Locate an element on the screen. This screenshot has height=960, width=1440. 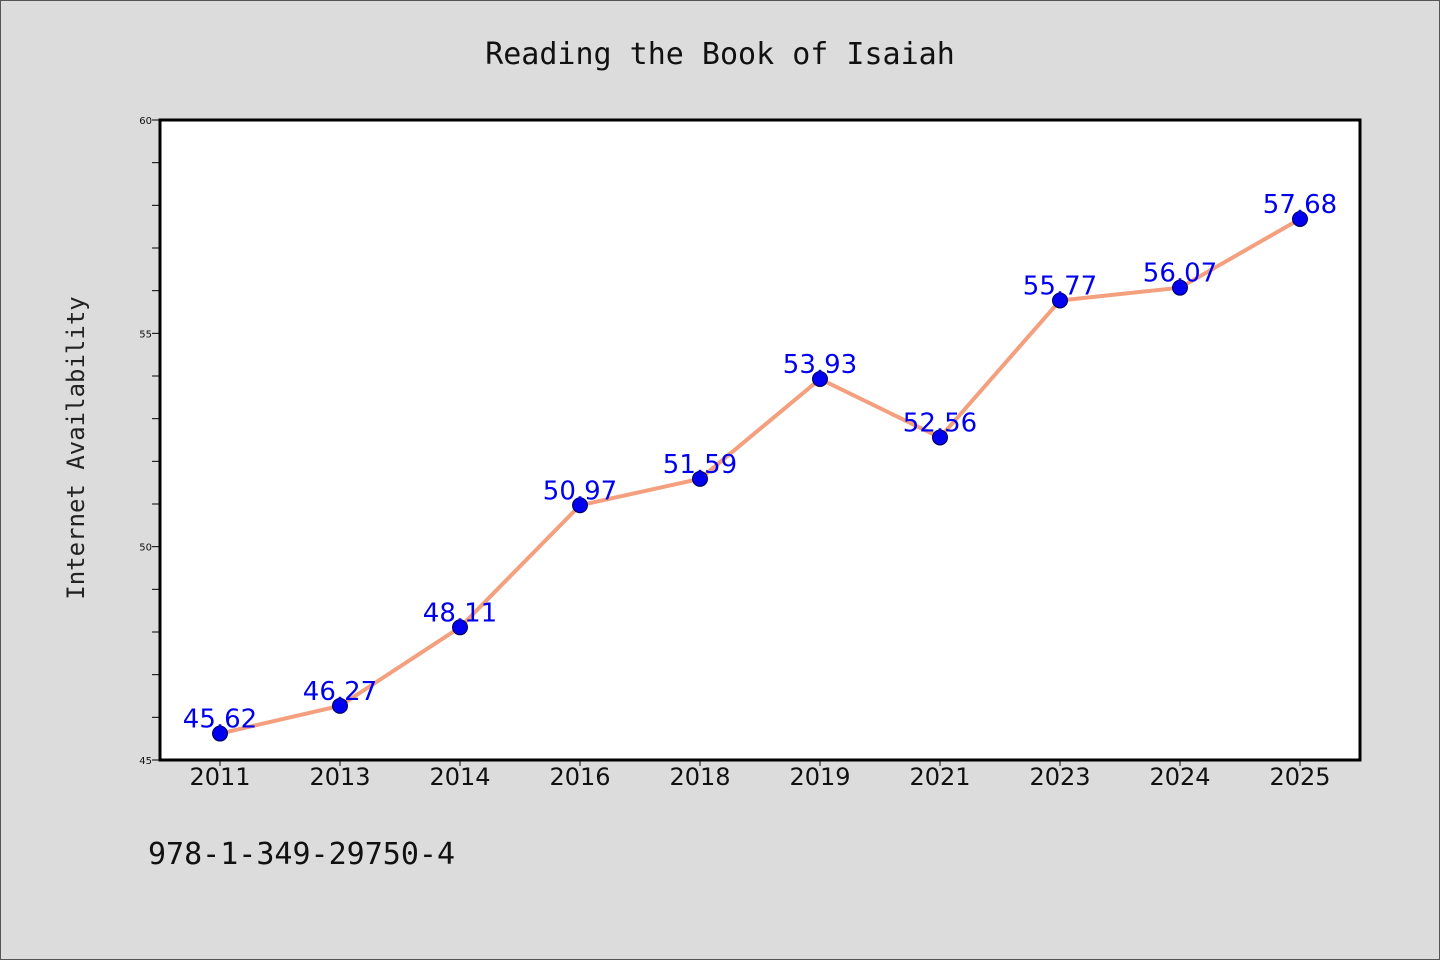
x-tick-label: 2011 is located at coordinates (219, 777).